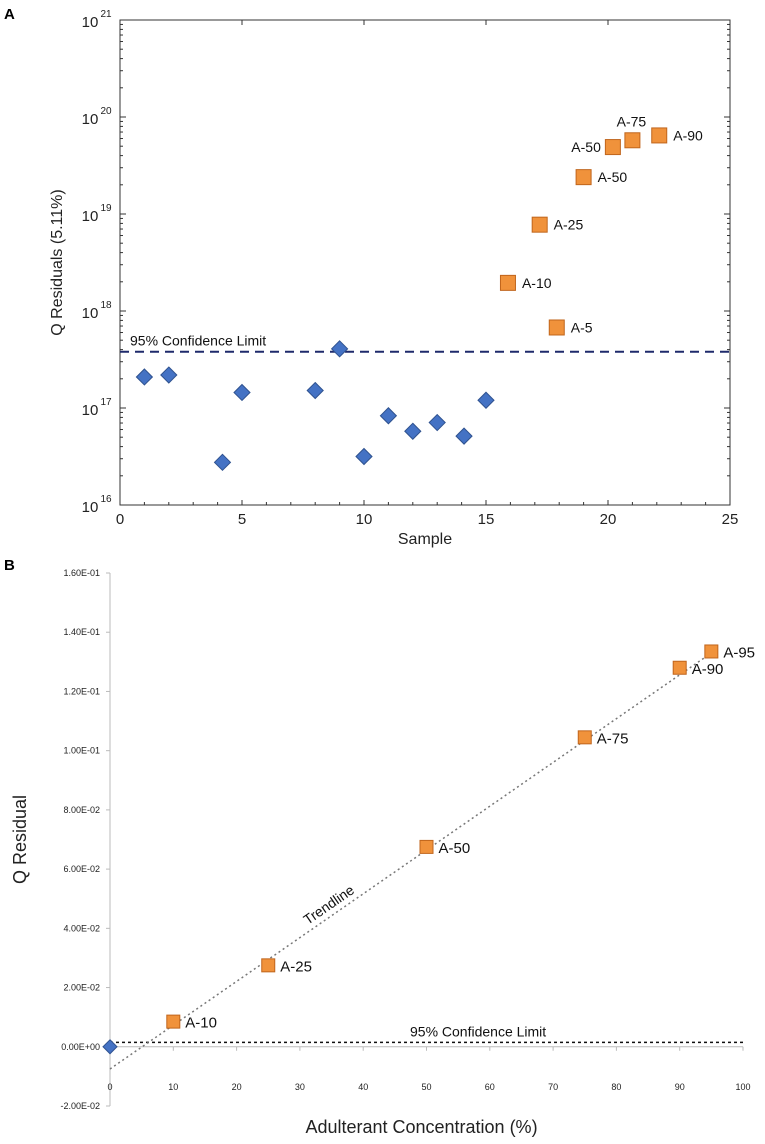 Image resolution: width=765 pixels, height=1144 pixels. What do you see at coordinates (106, 402) in the screenshot?
I see `plot-a-y-tick-exponent: 17` at bounding box center [106, 402].